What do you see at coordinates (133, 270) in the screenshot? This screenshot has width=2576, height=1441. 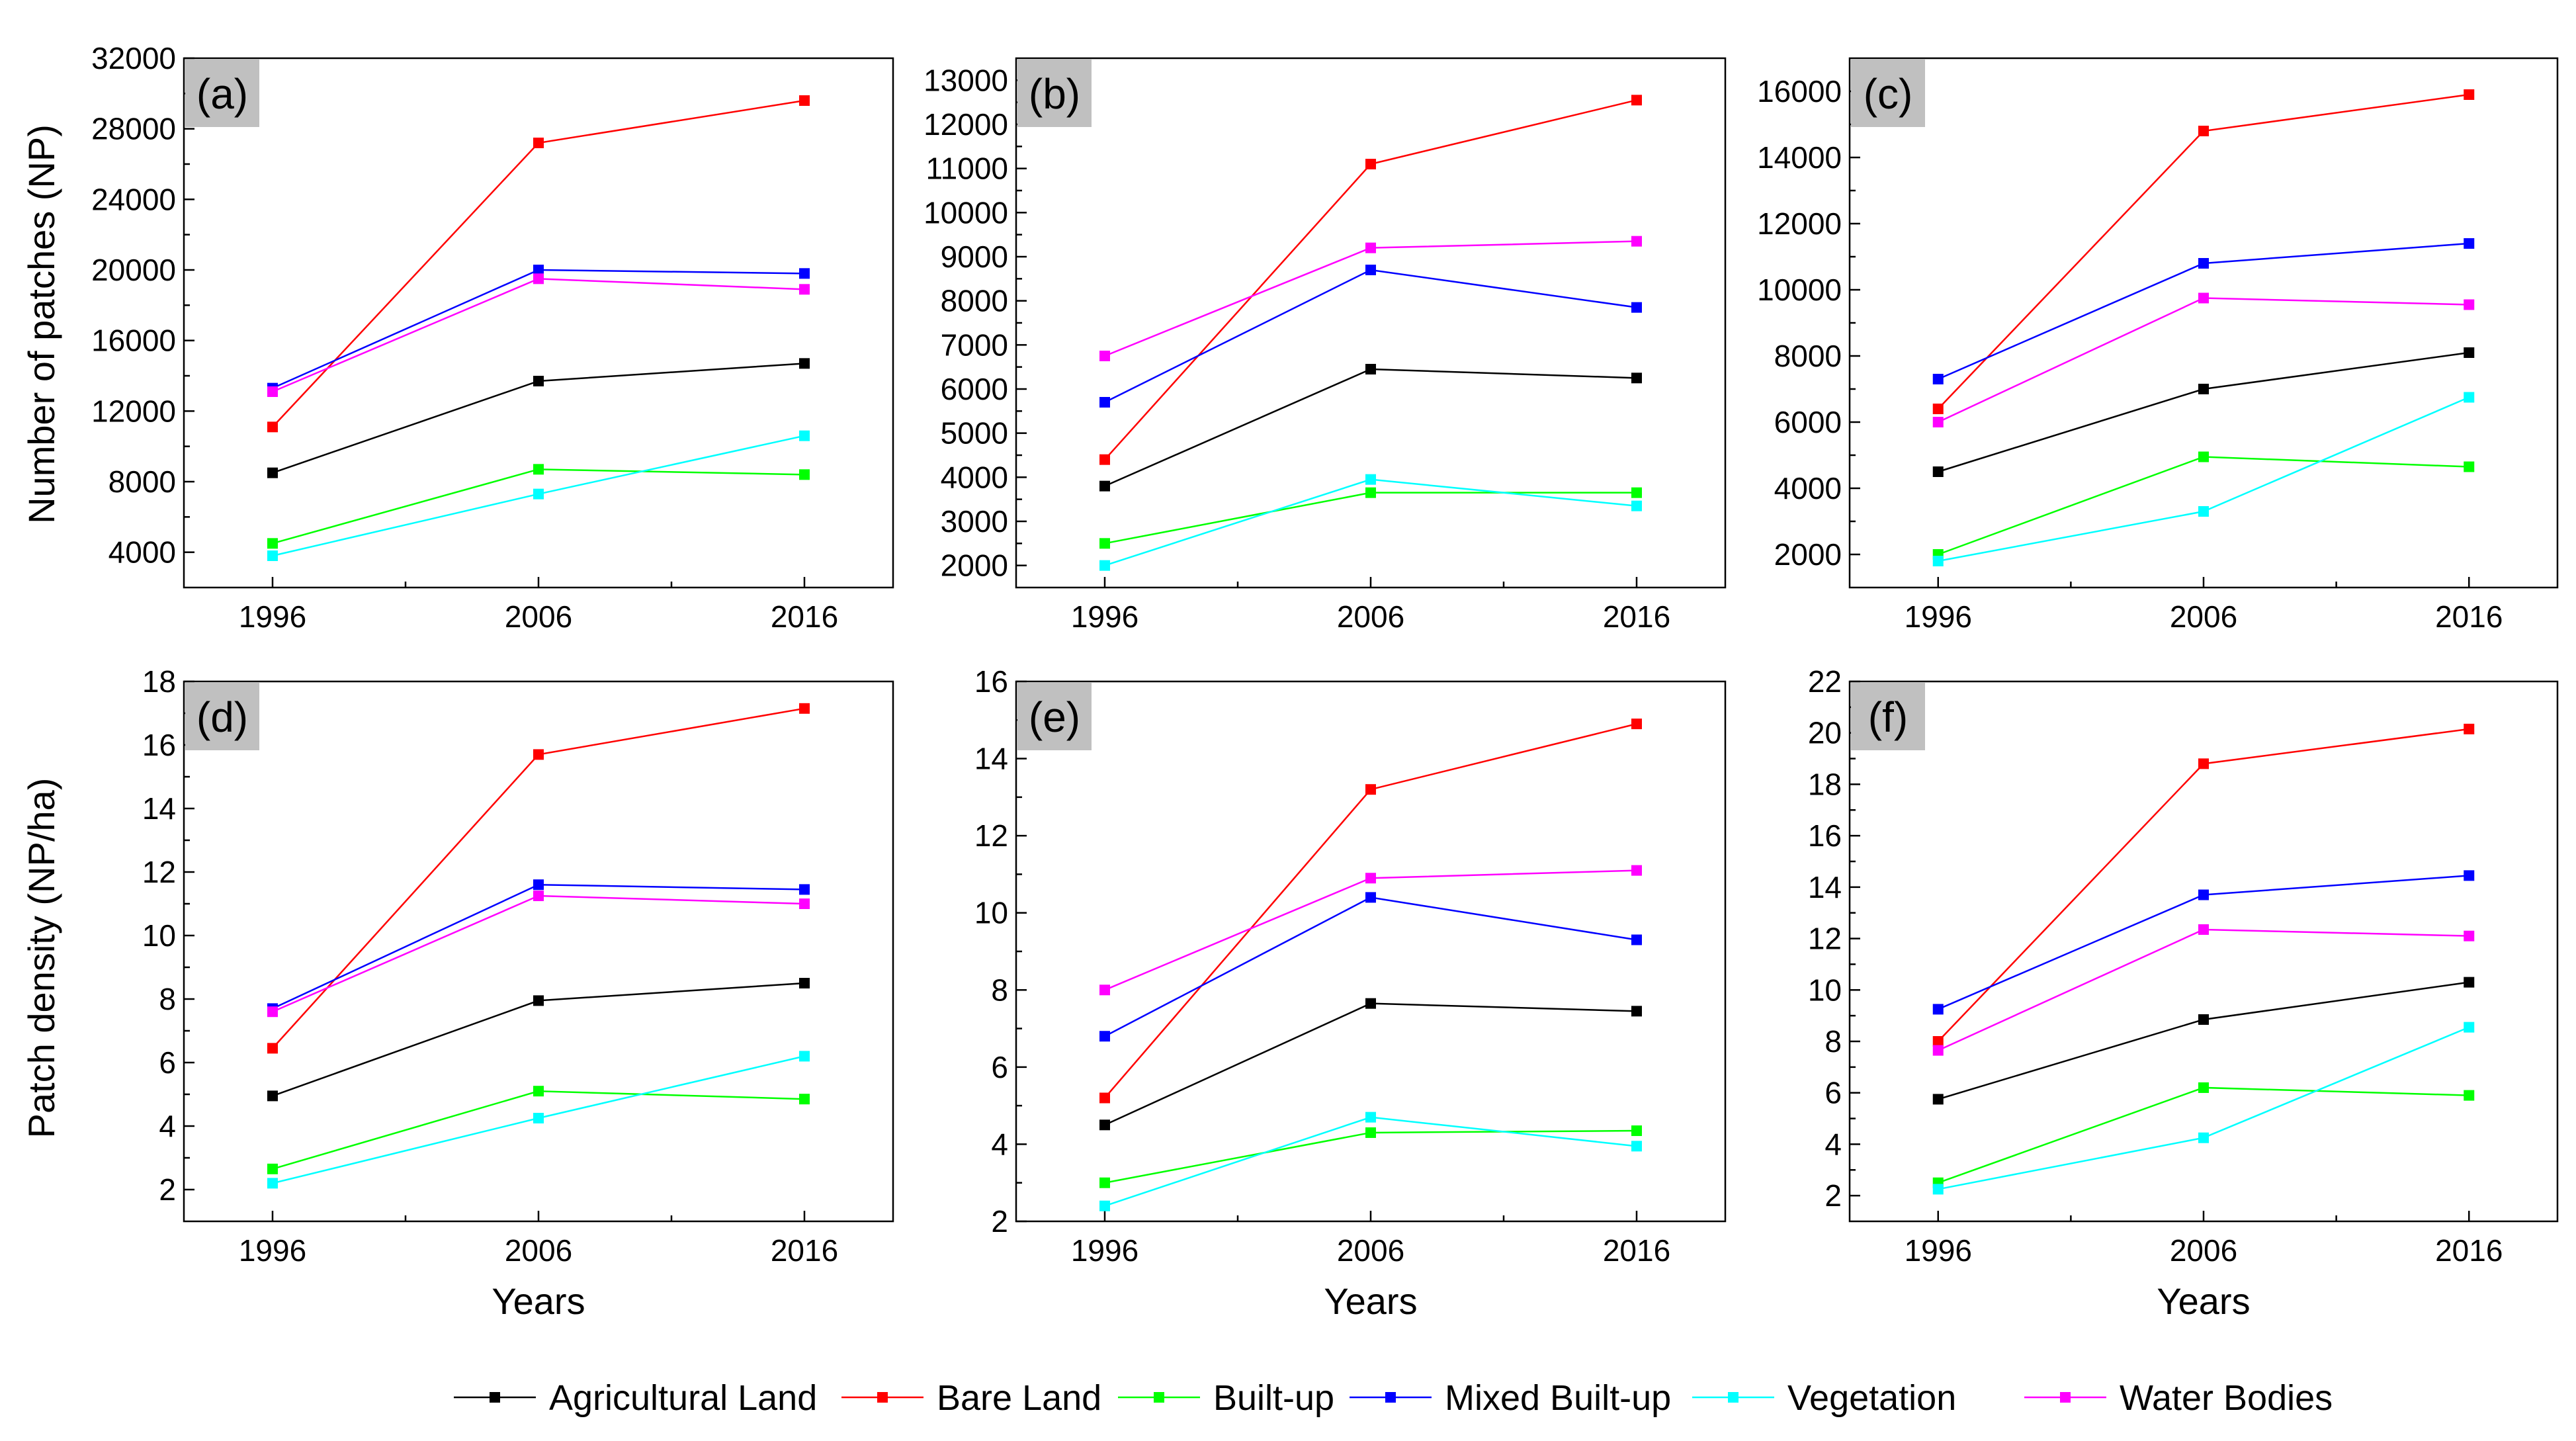 I see `y-tick-label: 20000` at bounding box center [133, 270].